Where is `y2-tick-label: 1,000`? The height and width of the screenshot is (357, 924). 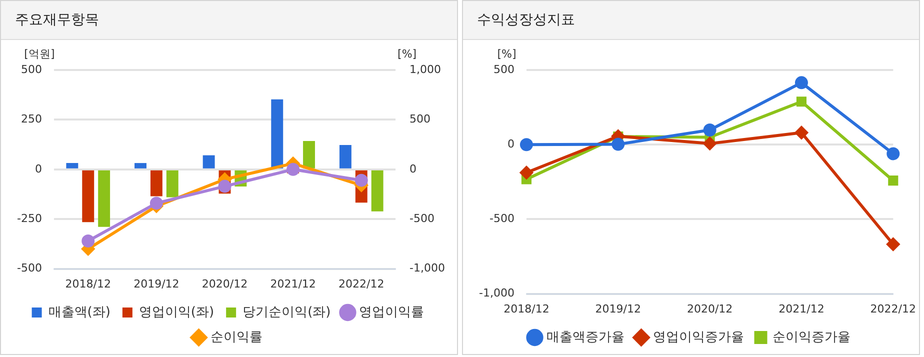
y2-tick-label: 1,000 is located at coordinates (426, 69).